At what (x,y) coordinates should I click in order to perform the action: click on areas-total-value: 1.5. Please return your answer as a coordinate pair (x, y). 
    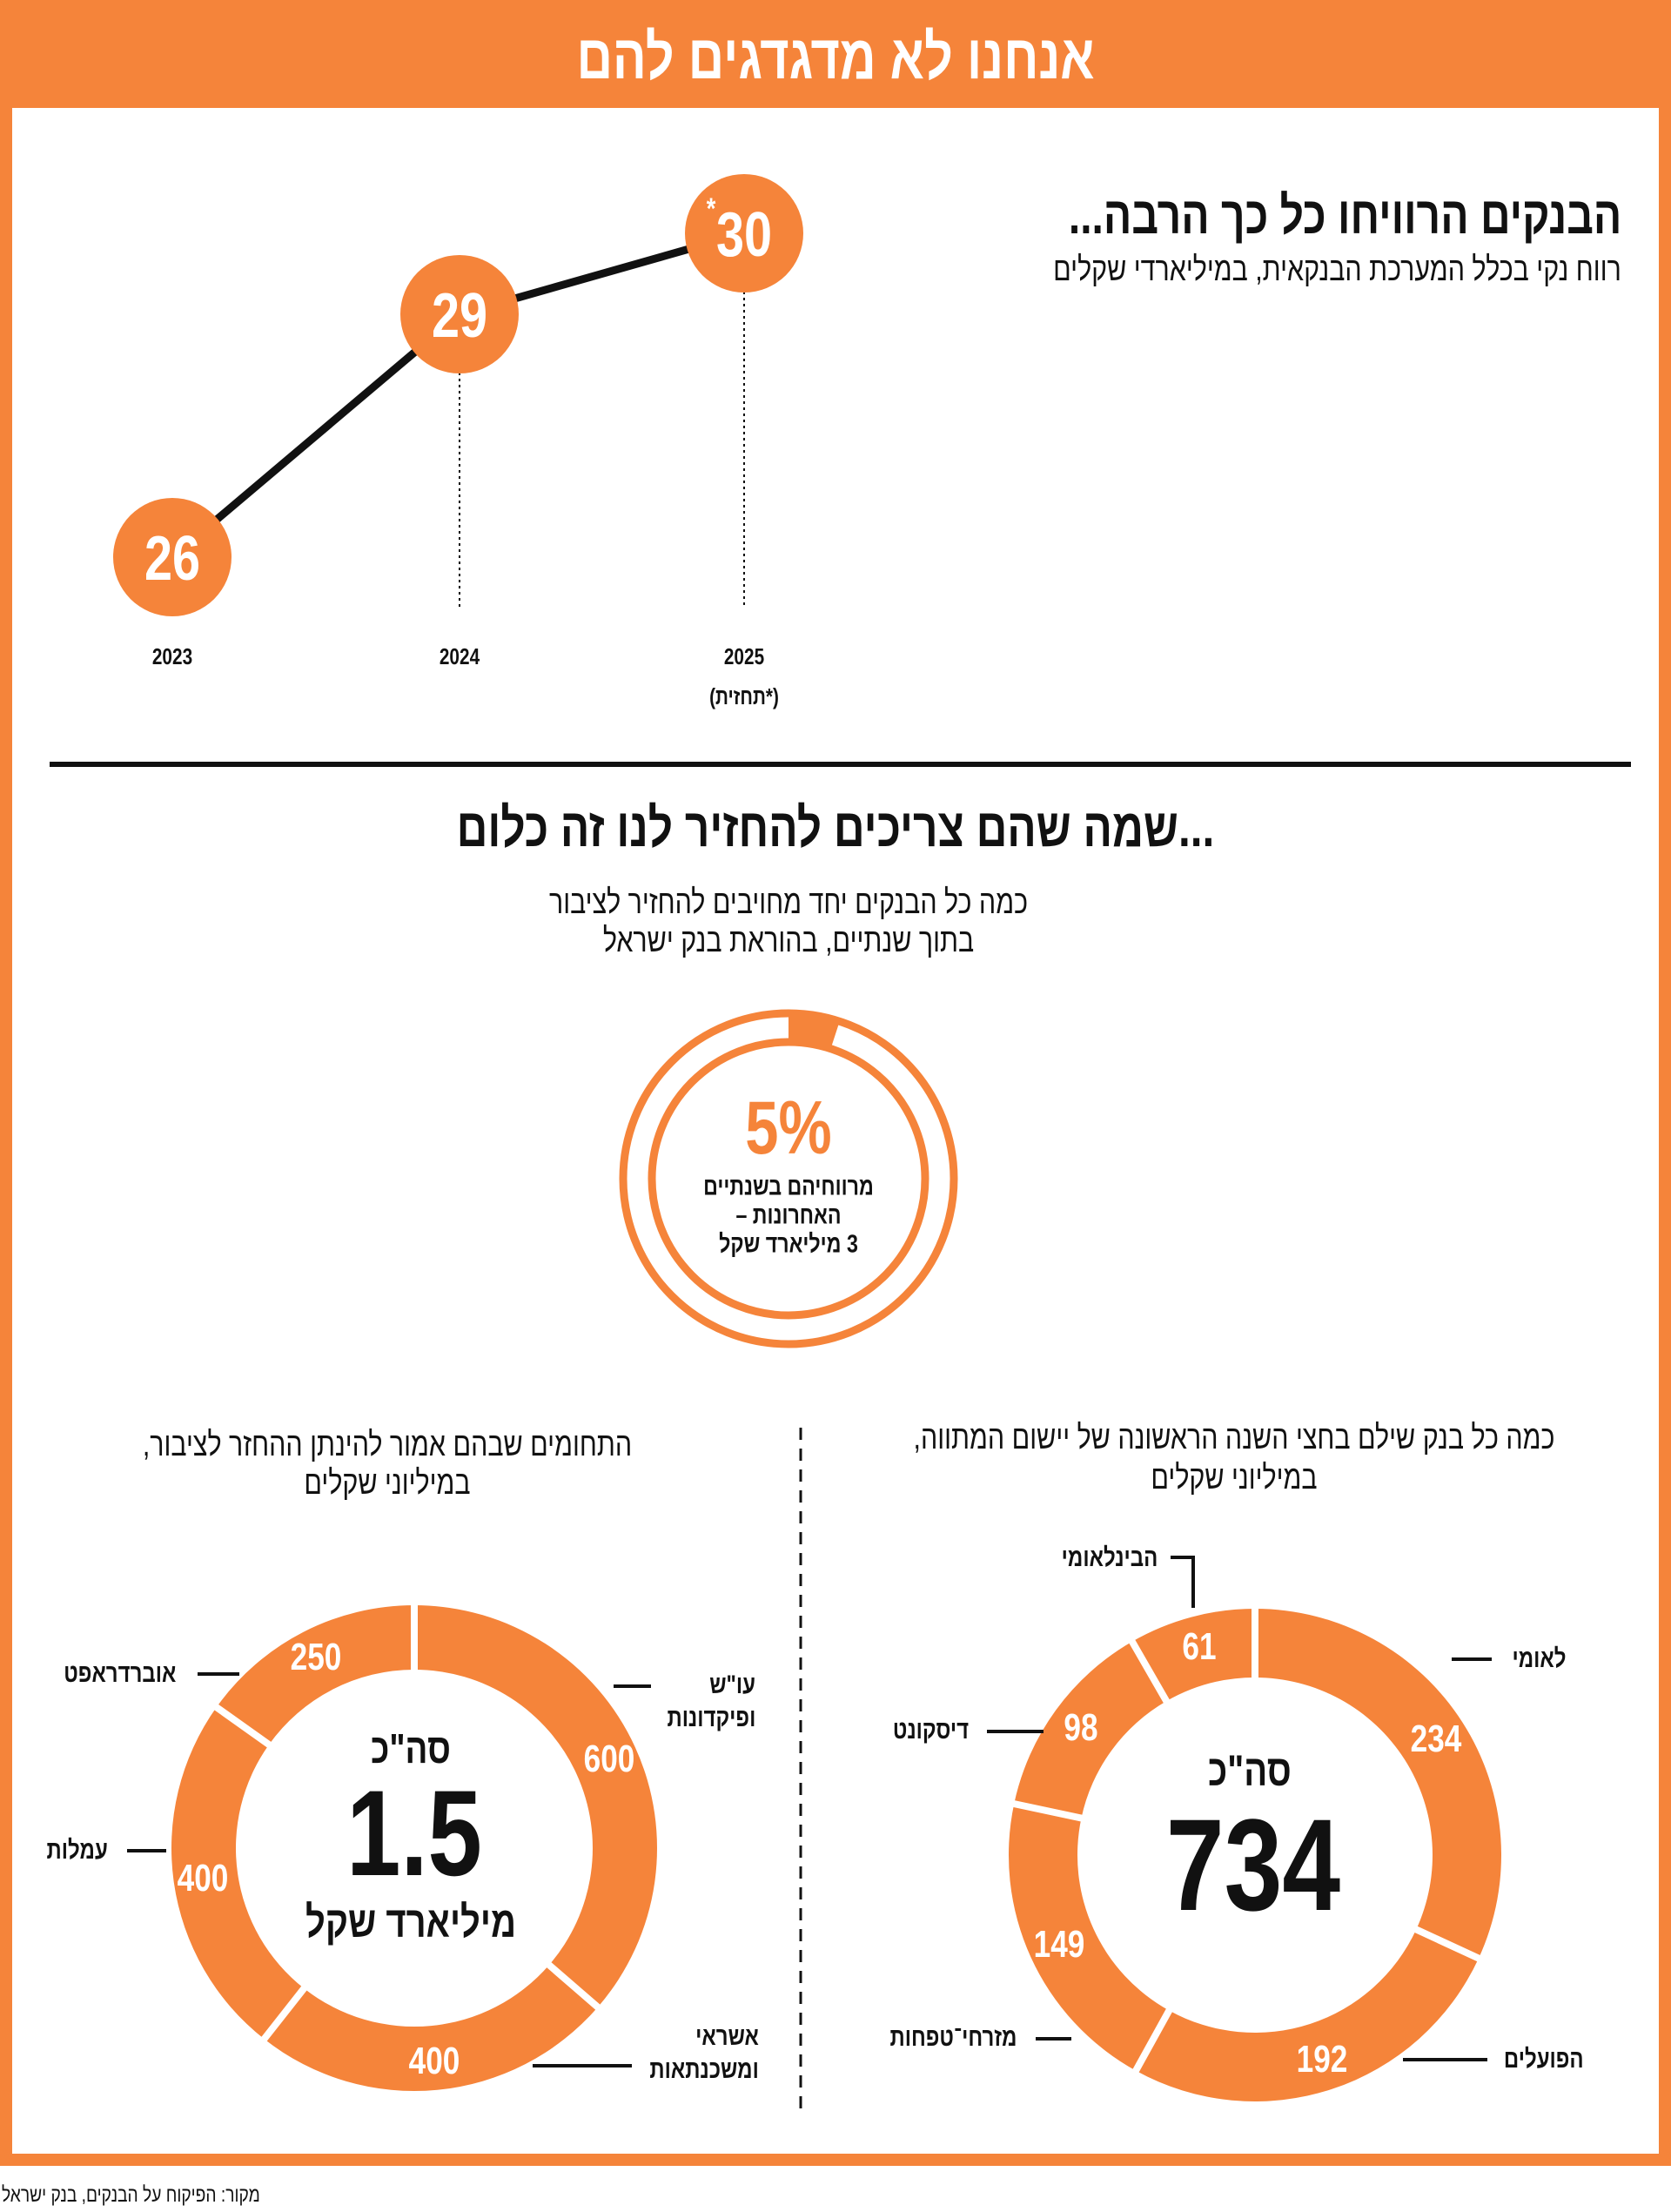
    Looking at the image, I should click on (414, 1833).